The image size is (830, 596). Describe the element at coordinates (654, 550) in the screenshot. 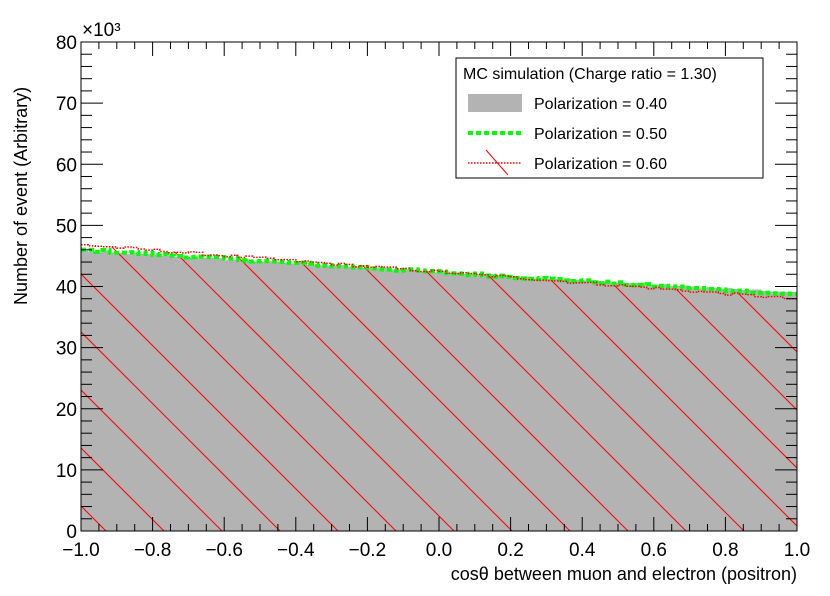

I see `x-tick-label: 0.6` at that location.